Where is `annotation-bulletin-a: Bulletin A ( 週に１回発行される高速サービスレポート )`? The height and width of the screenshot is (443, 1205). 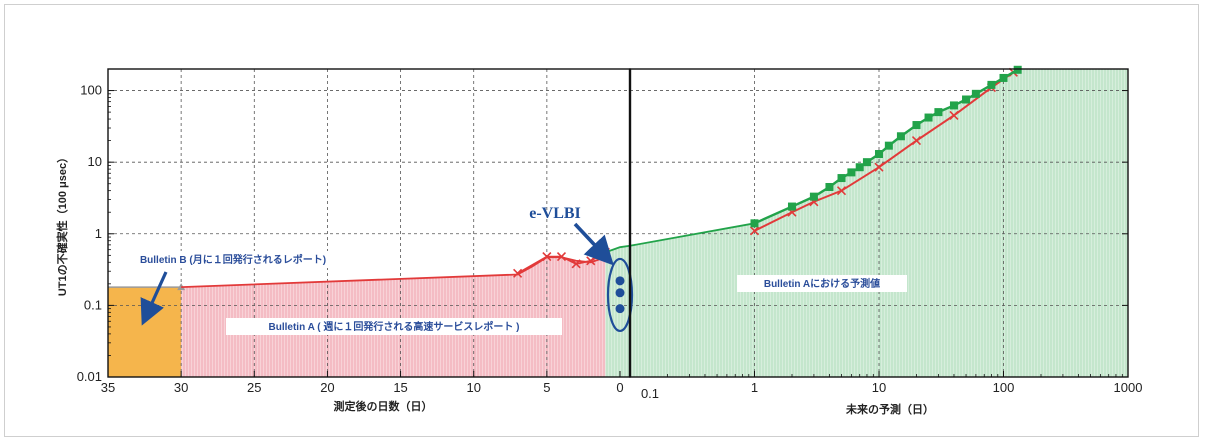
annotation-bulletin-a: Bulletin A ( 週に１回発行される高速サービスレポート ) is located at coordinates (394, 326).